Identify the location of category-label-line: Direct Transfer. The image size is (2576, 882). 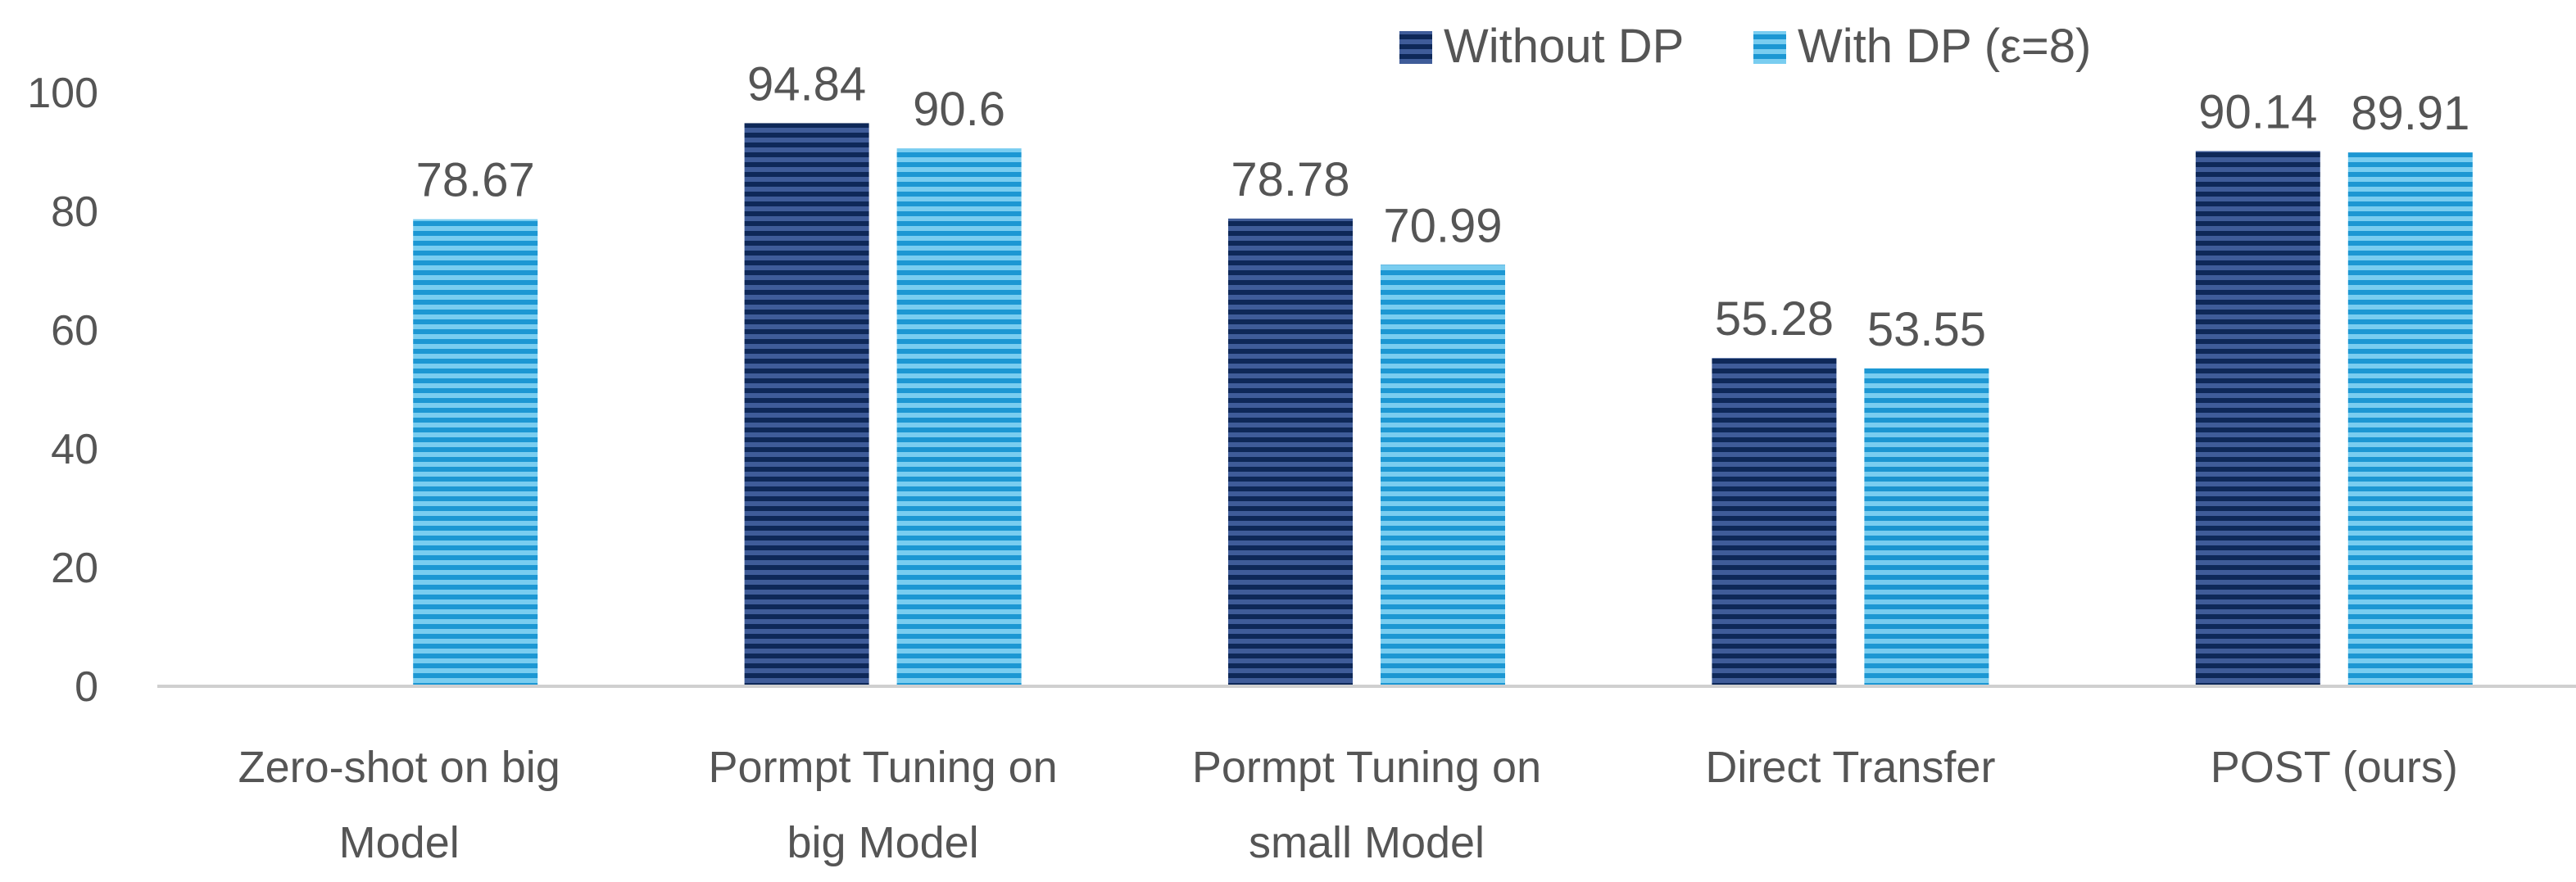
(1850, 767).